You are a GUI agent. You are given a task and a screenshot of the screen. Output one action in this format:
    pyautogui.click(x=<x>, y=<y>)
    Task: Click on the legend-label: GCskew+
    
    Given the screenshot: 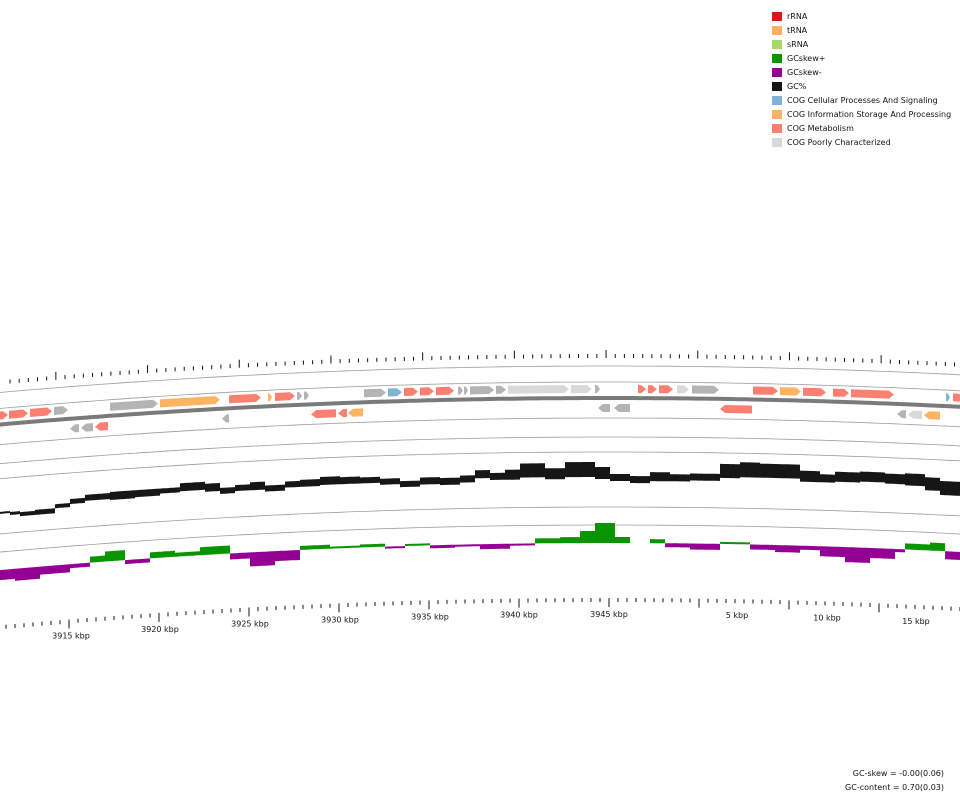 What is the action you would take?
    pyautogui.click(x=806, y=58)
    